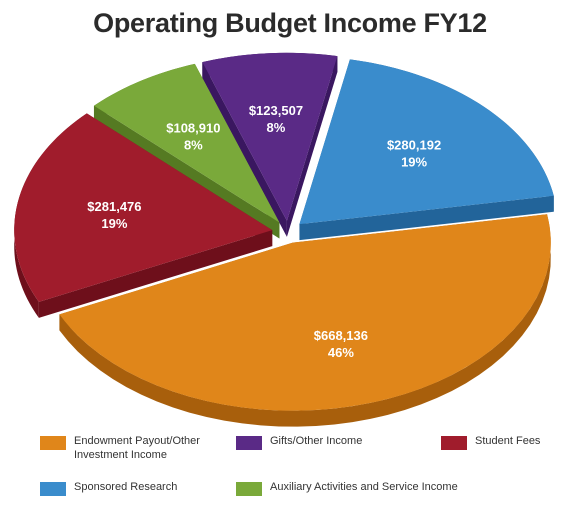  I want to click on slice-value-label-endowment: $668,136, so click(341, 335).